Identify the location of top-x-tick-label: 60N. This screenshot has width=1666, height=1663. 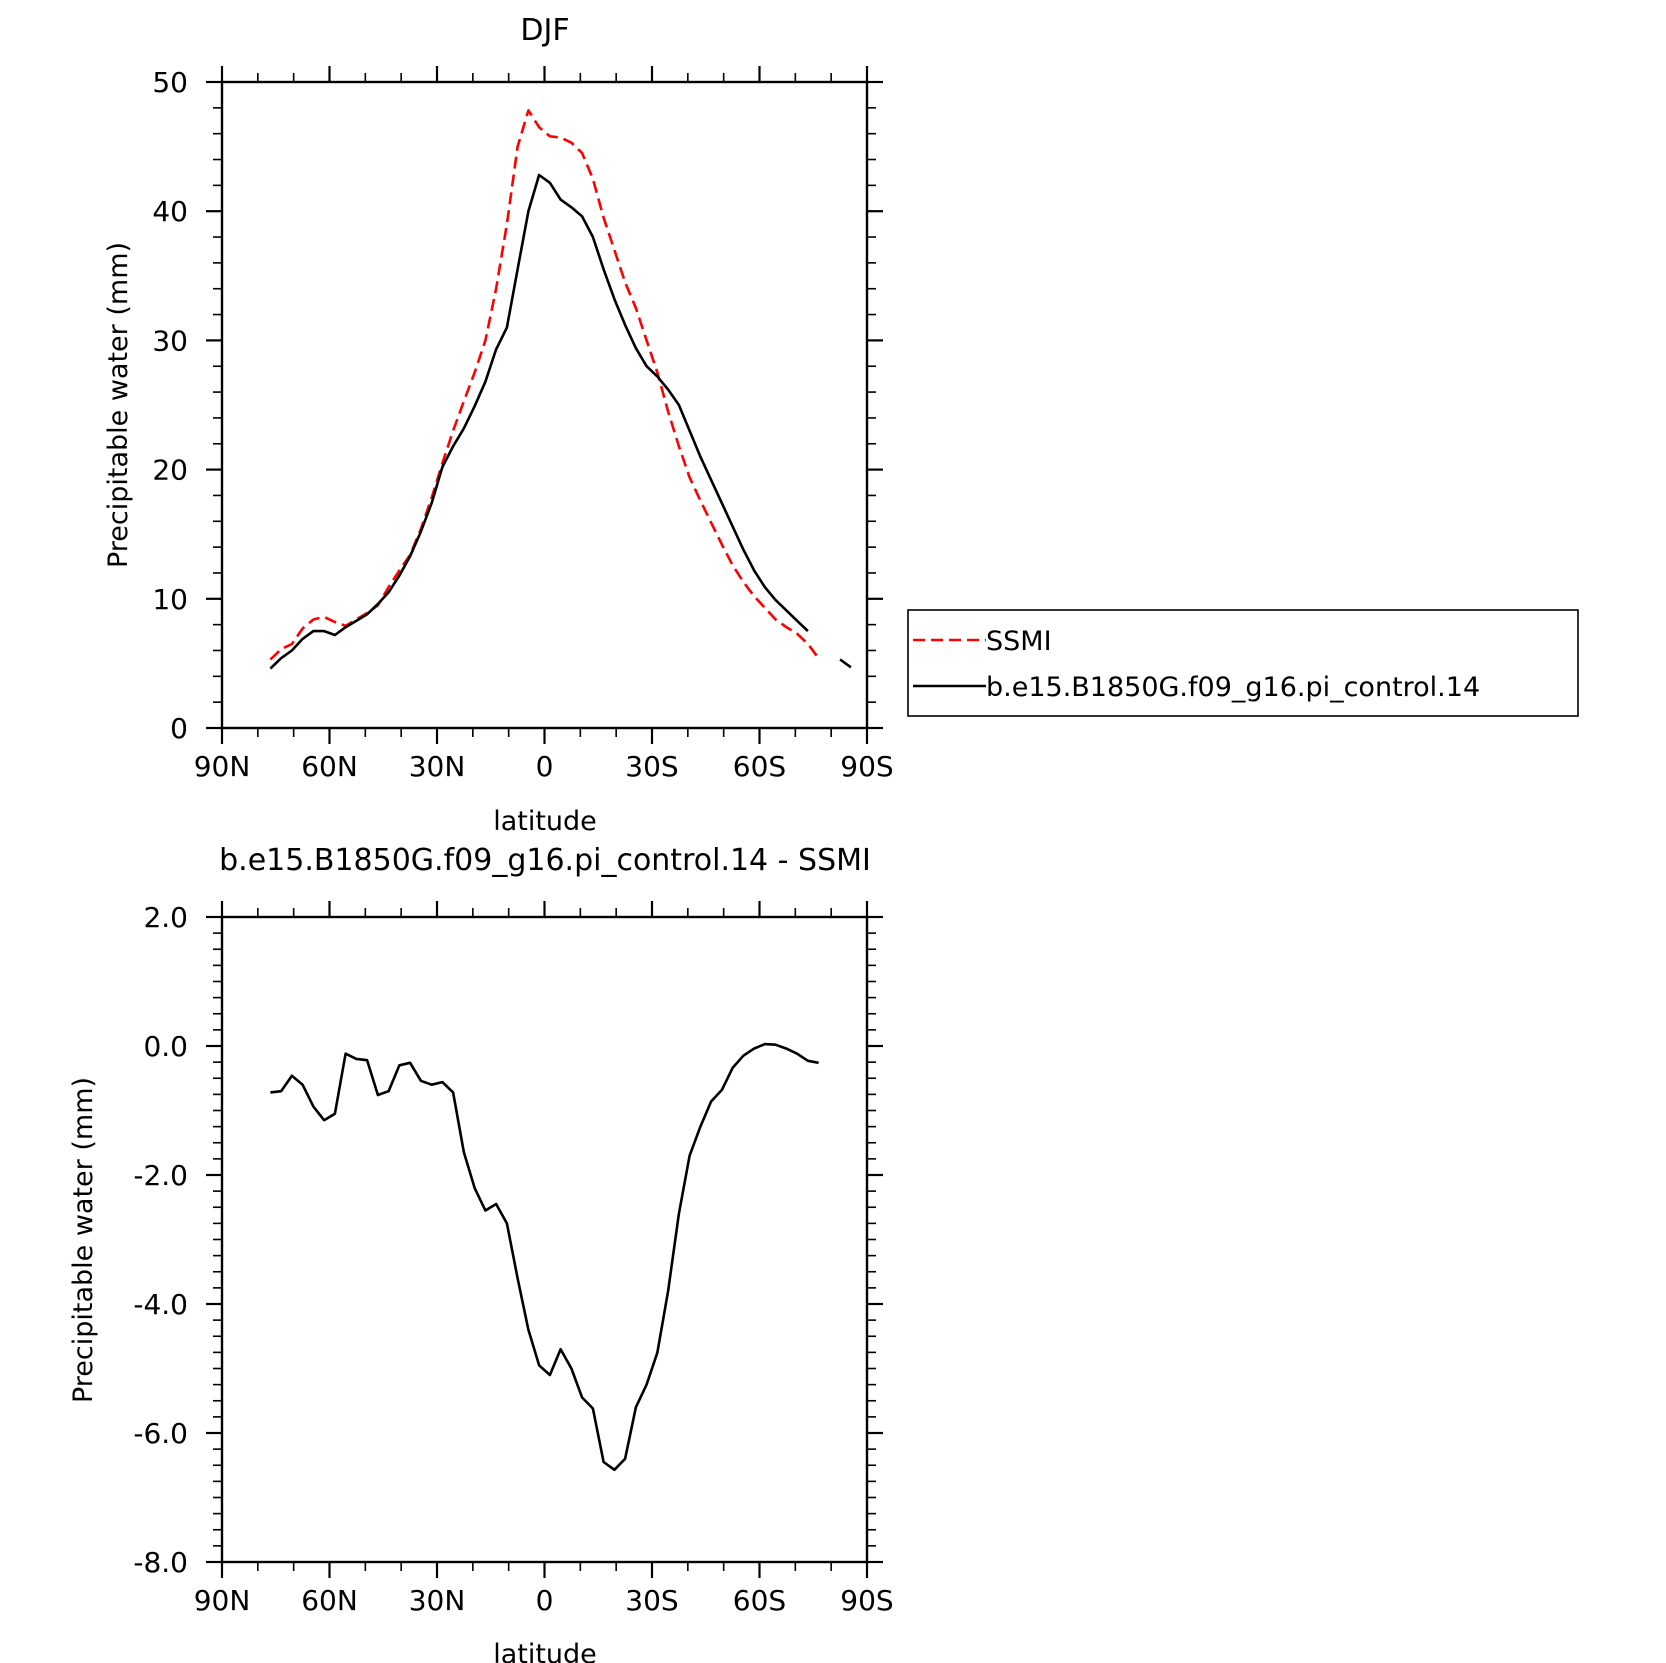
(329, 766).